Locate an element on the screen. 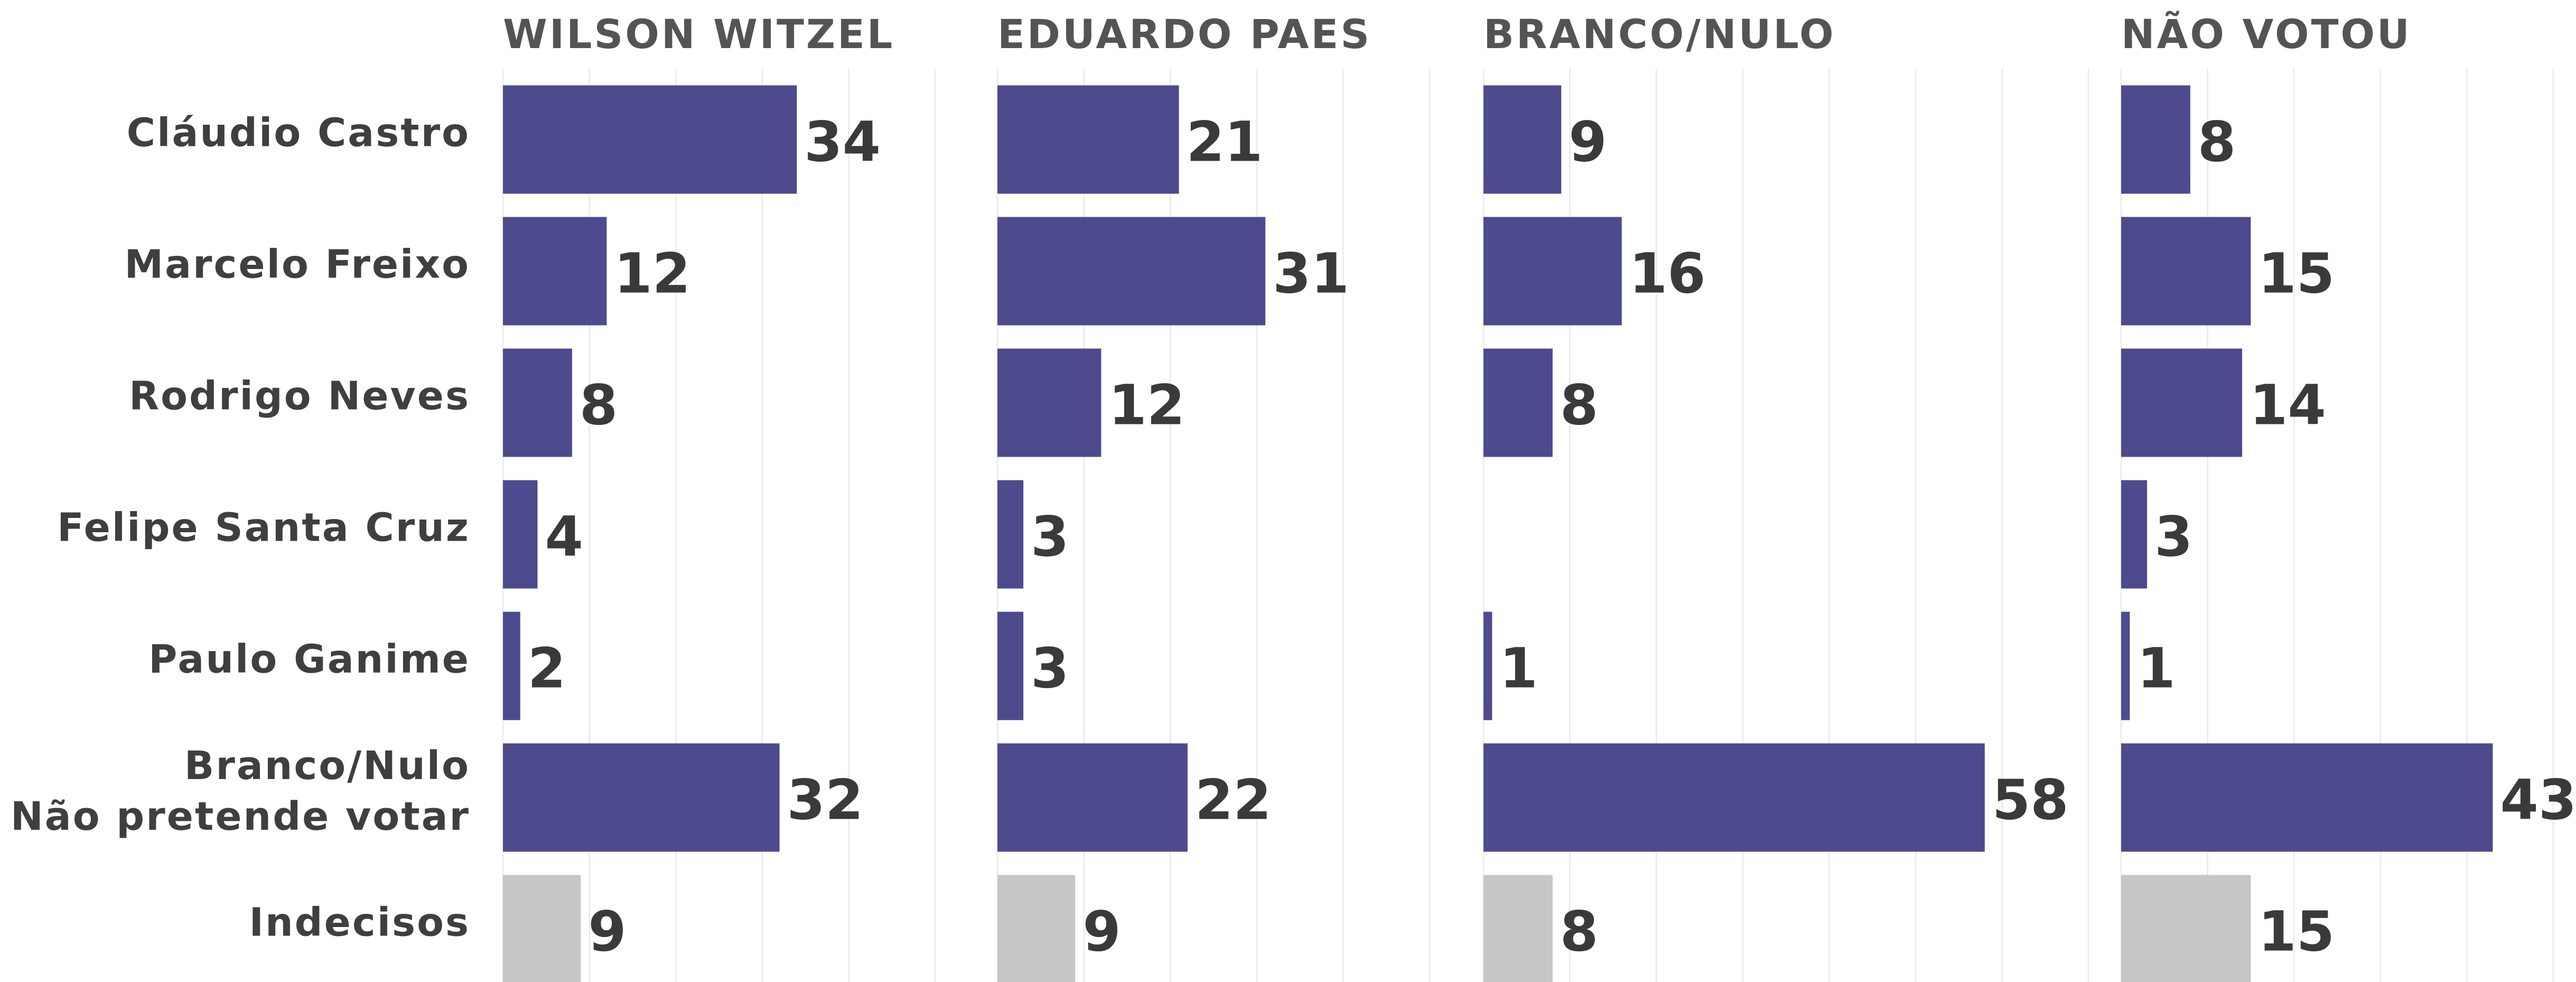 Image resolution: width=2576 pixels, height=982 pixels. value-label: 2 is located at coordinates (547, 668).